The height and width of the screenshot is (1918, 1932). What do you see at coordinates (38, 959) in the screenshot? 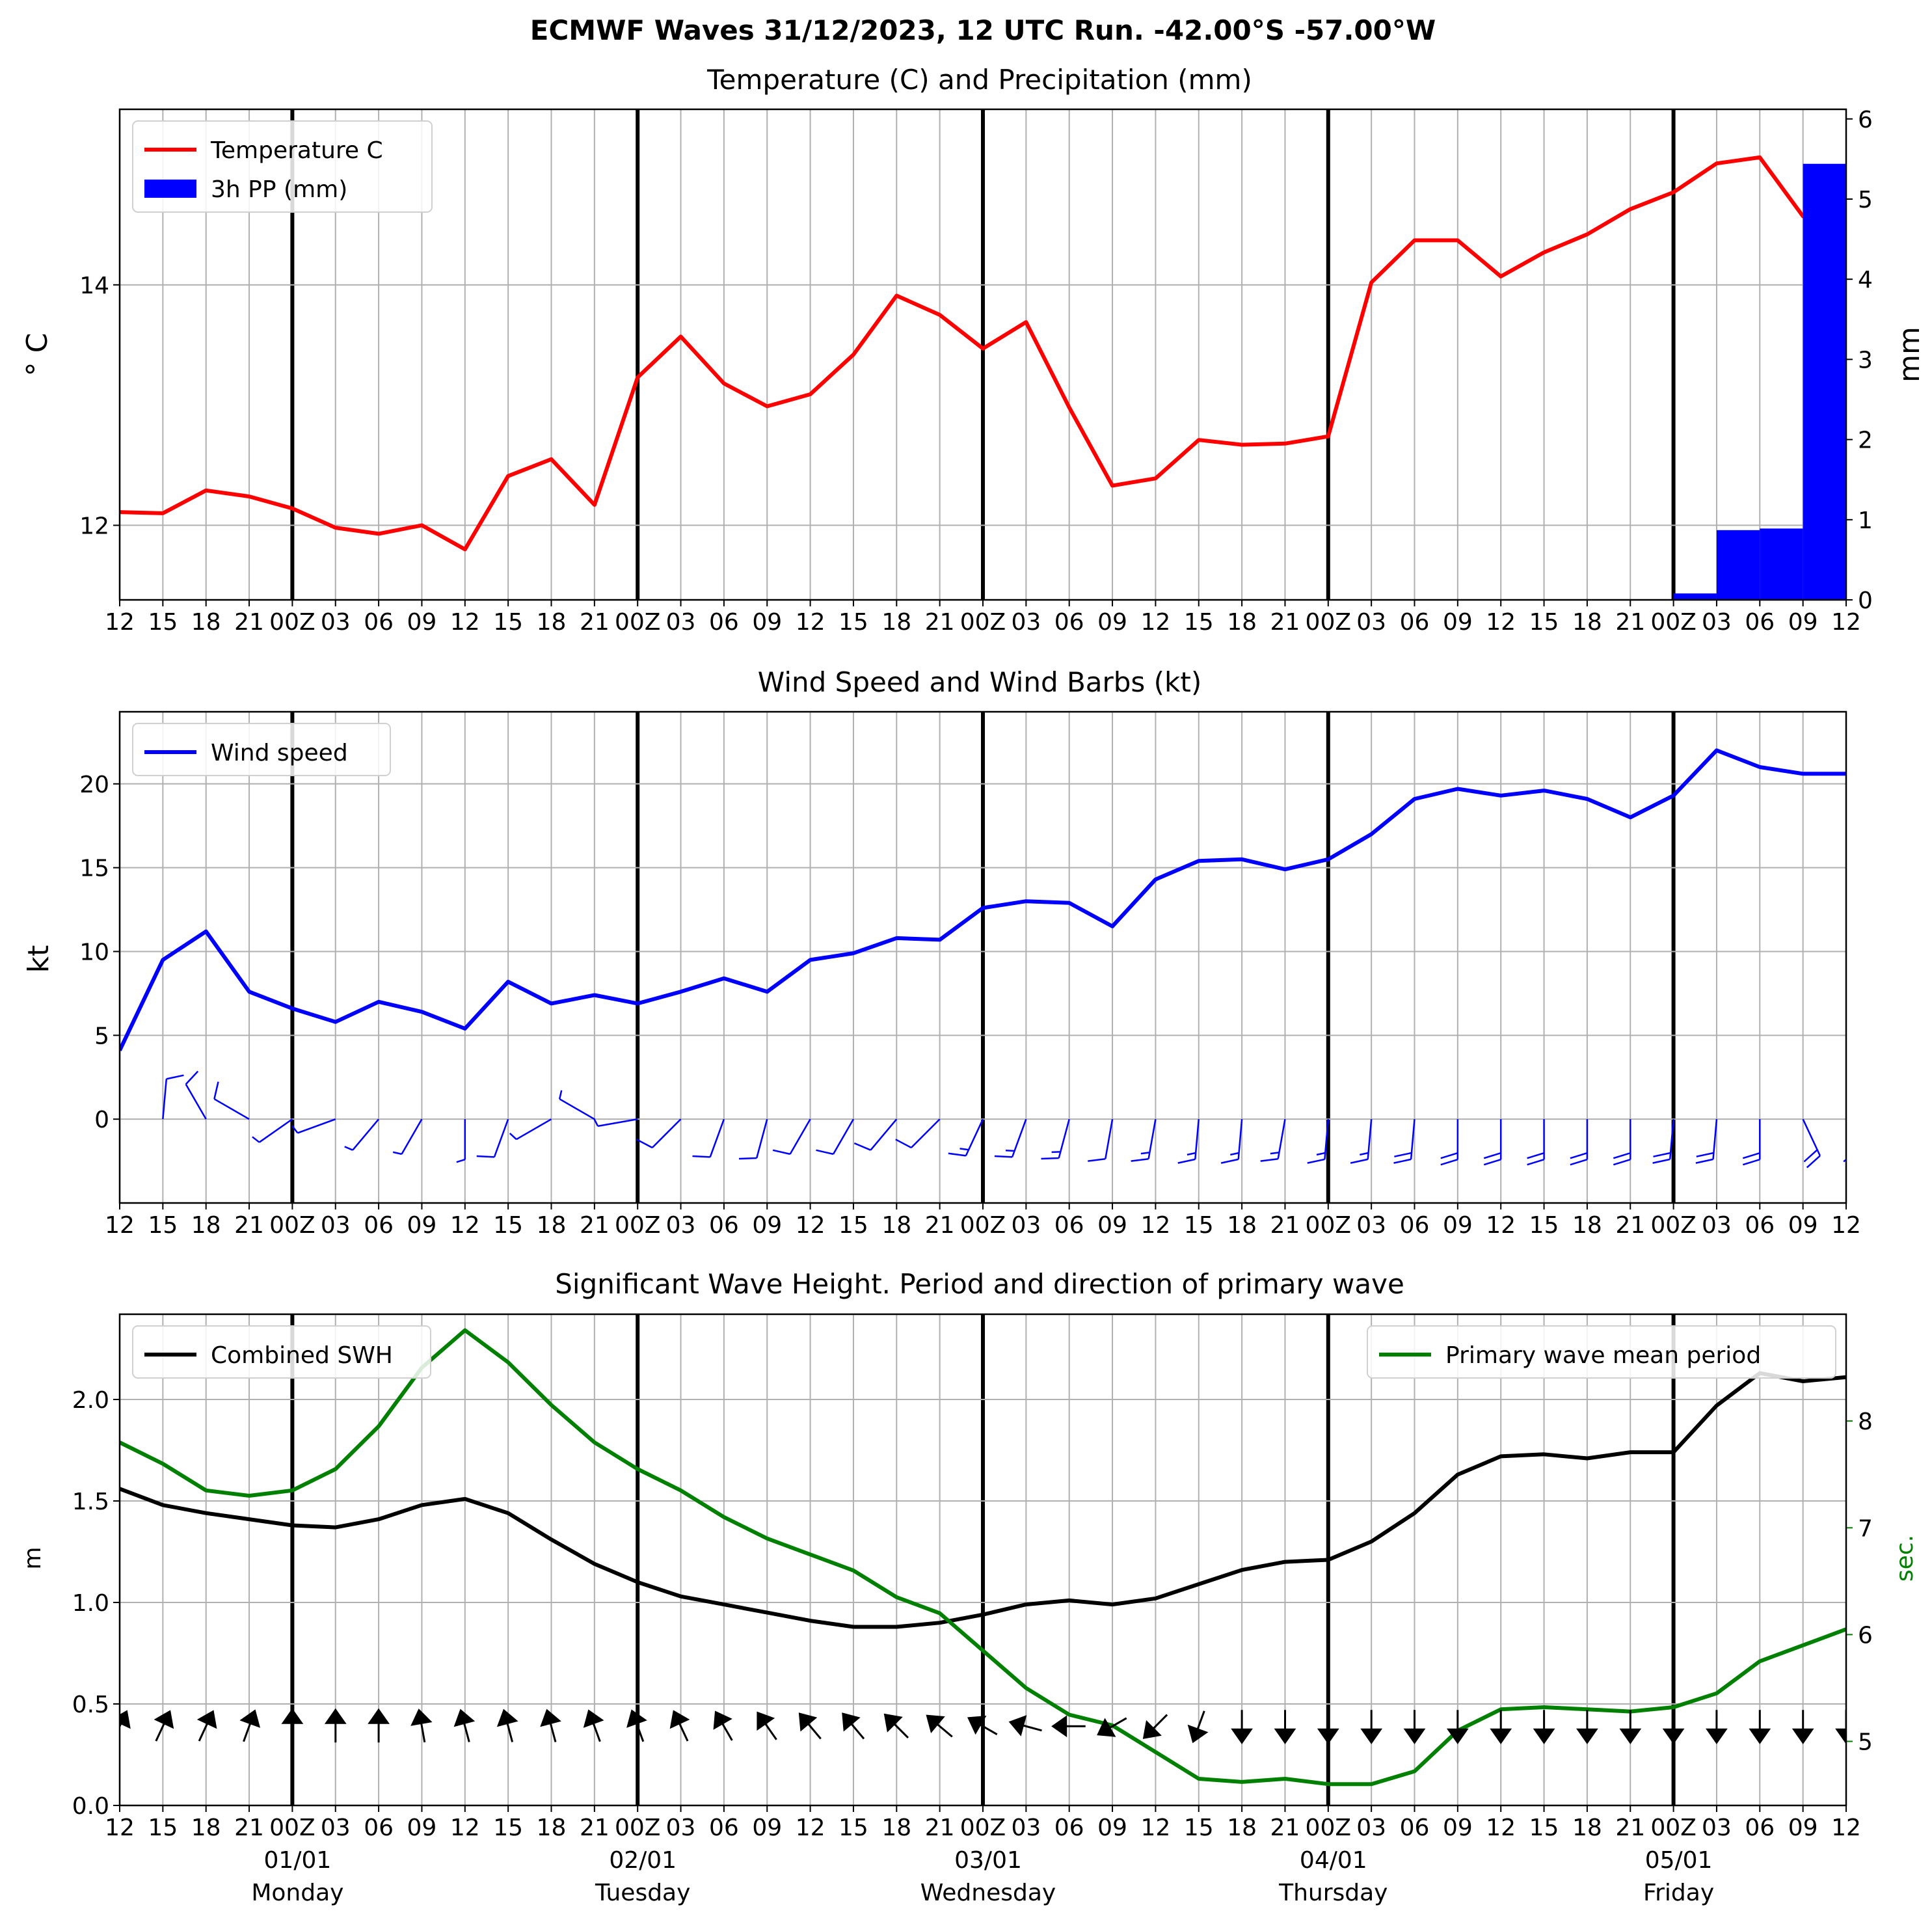
I see `y-axis-label-left: kt` at bounding box center [38, 959].